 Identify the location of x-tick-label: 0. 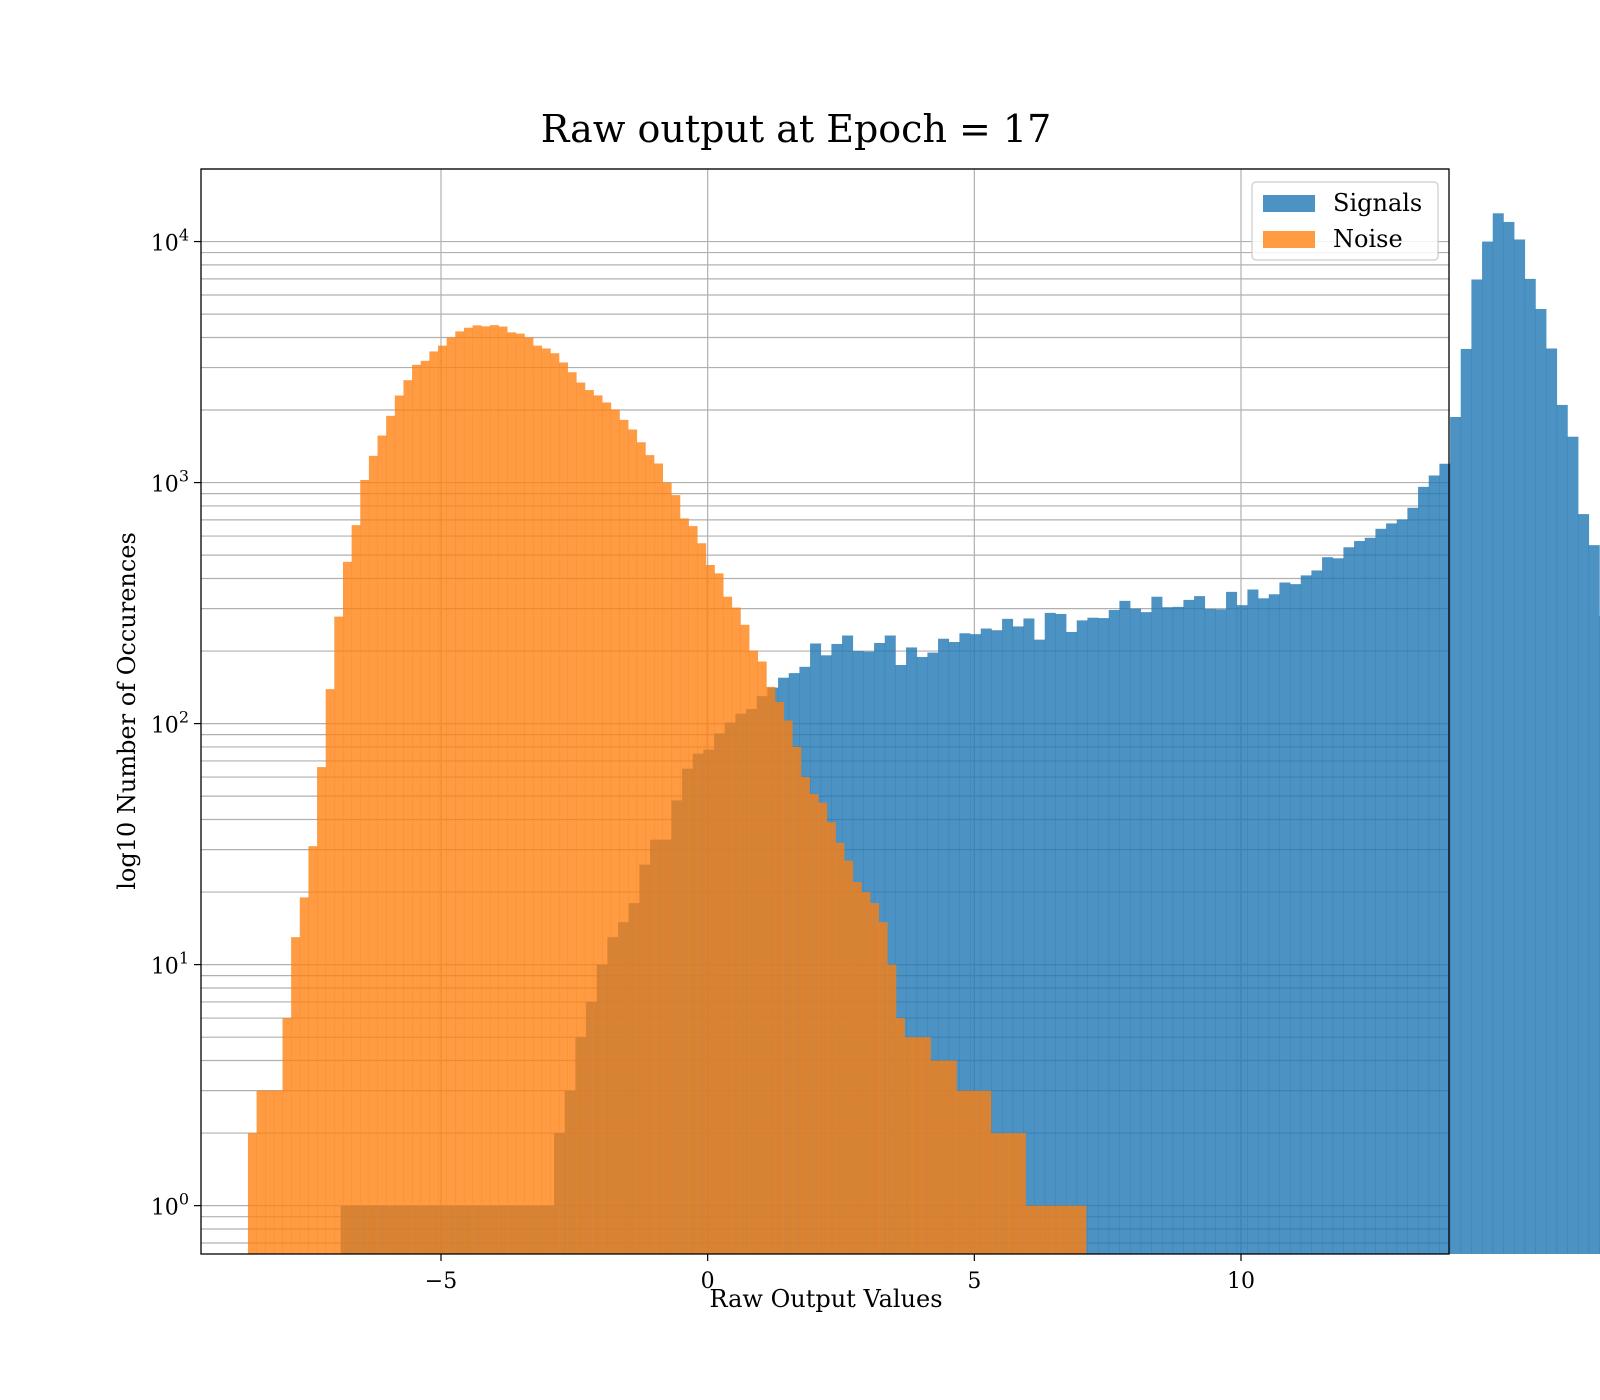
(708, 1281).